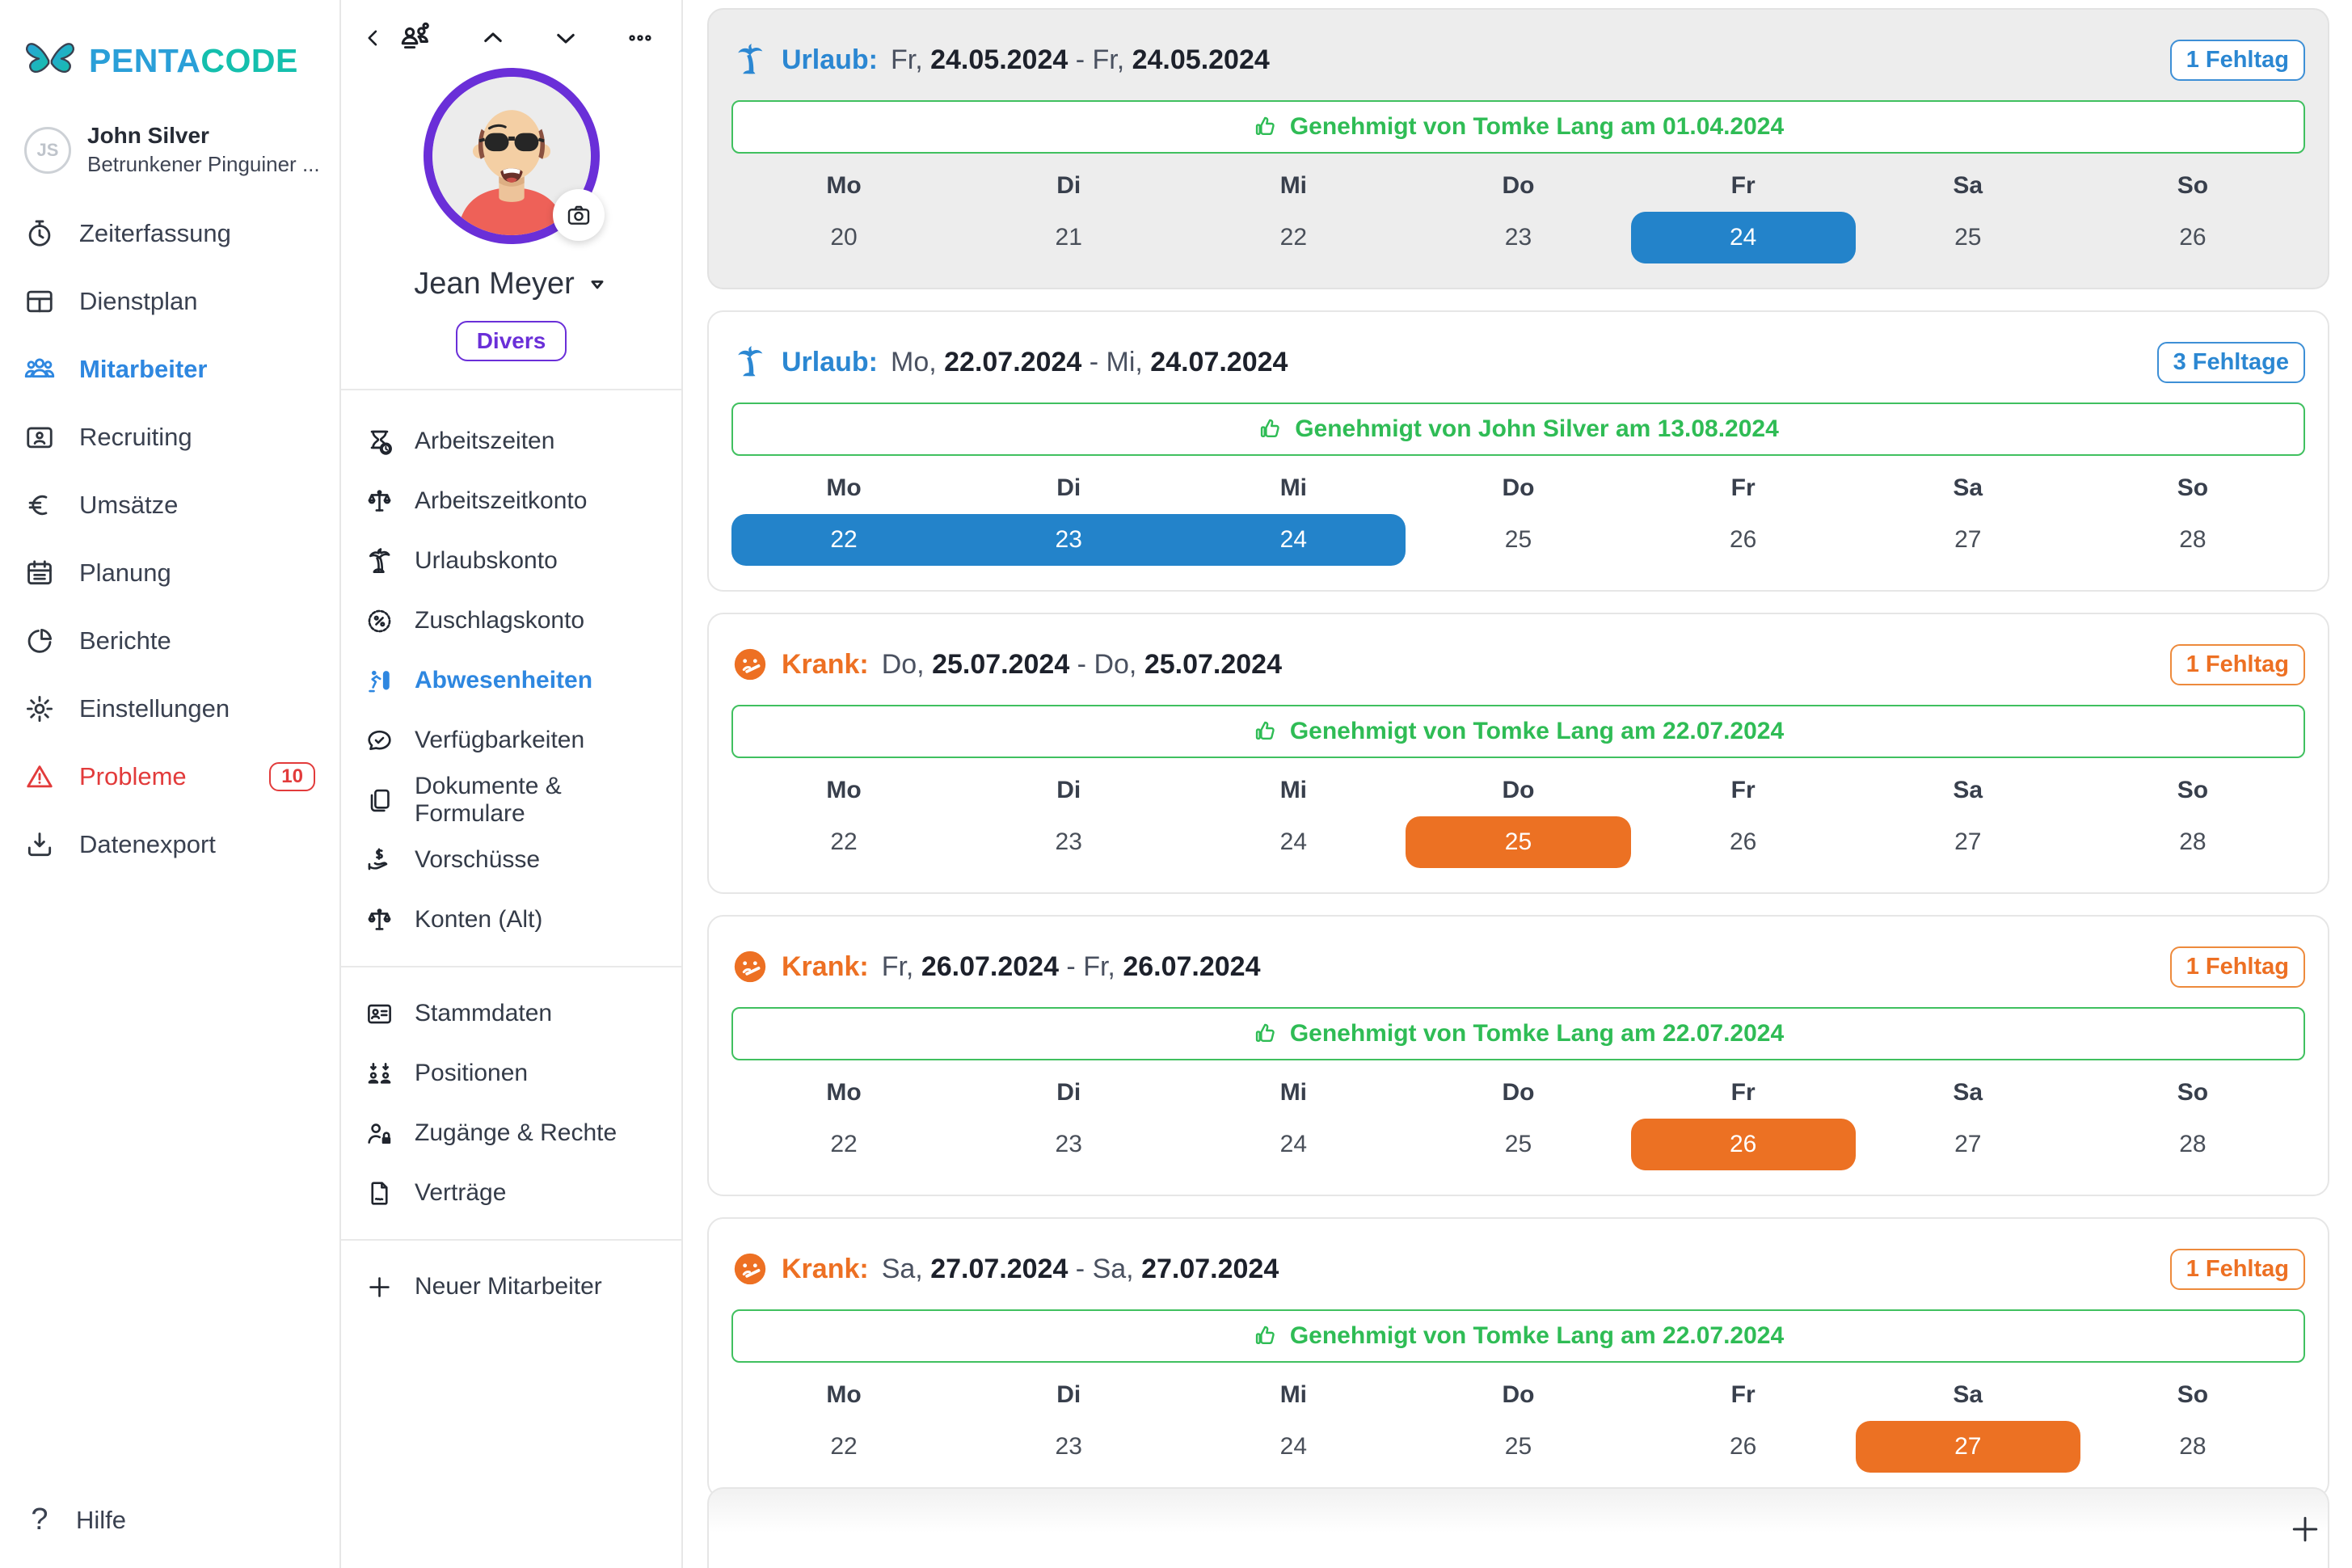 The height and width of the screenshot is (1568, 2352). Describe the element at coordinates (292, 776) in the screenshot. I see `problems-count-badge: 10` at that location.